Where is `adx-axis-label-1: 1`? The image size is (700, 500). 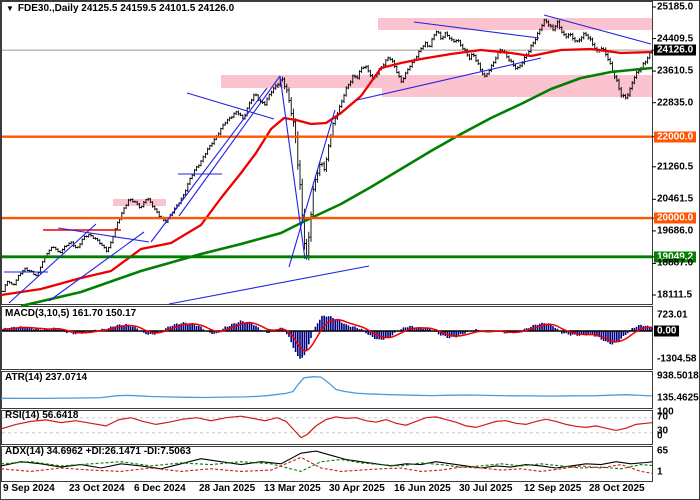 adx-axis-label-1: 1 is located at coordinates (660, 472).